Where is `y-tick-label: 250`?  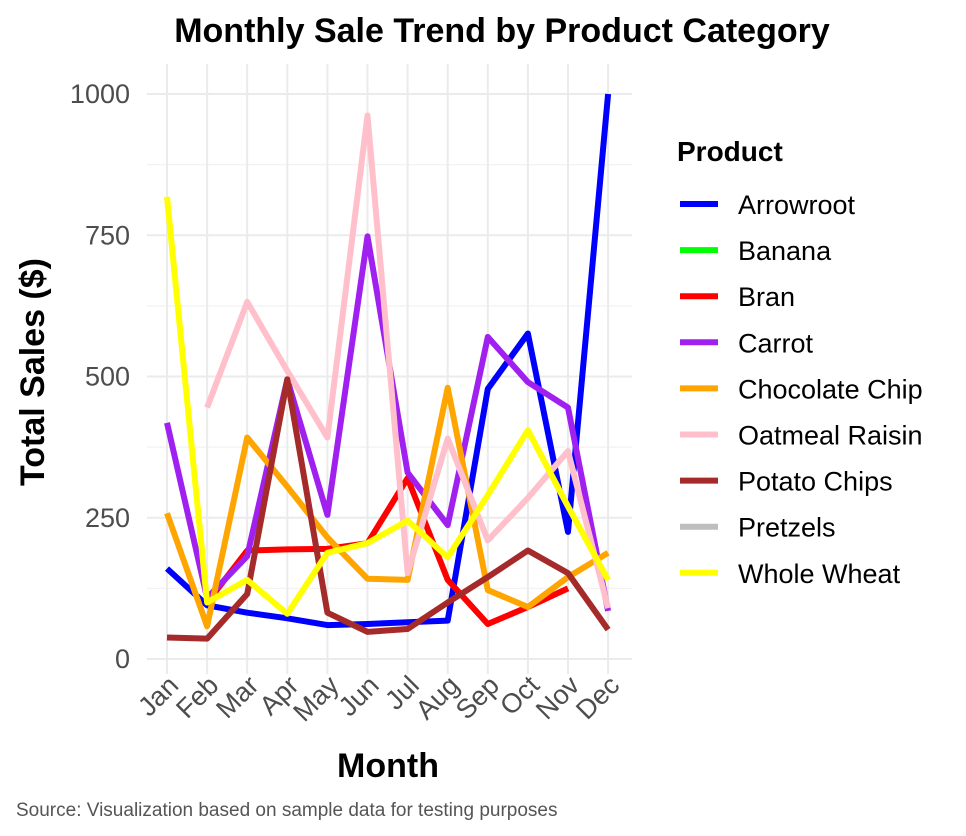
y-tick-label: 250 is located at coordinates (107, 518).